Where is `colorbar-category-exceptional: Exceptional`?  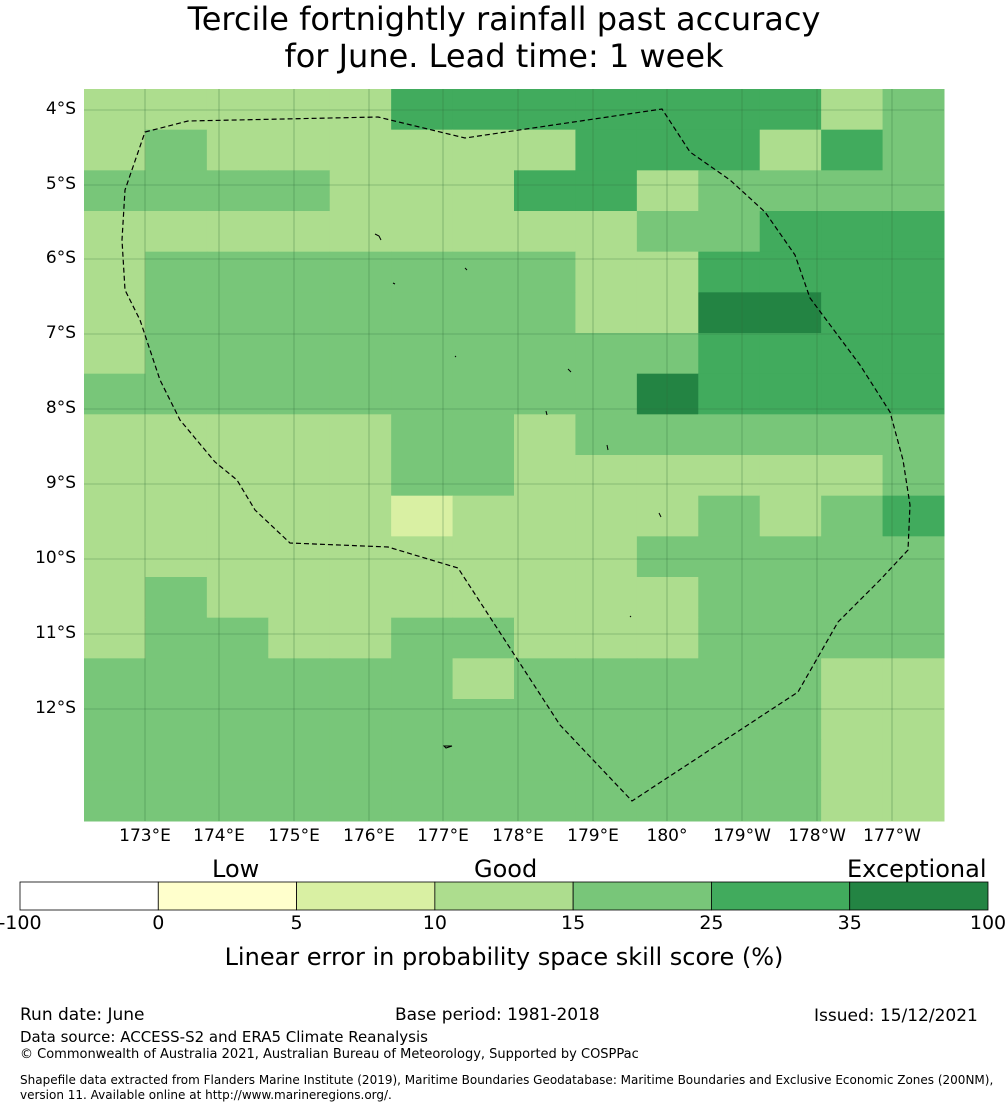
colorbar-category-exceptional: Exceptional is located at coordinates (917, 869).